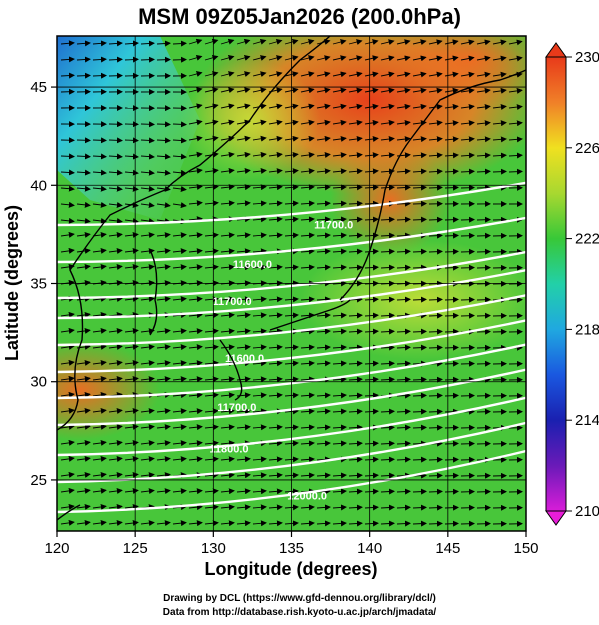  What do you see at coordinates (587, 239) in the screenshot?
I see `colorbar-tick-label: 222` at bounding box center [587, 239].